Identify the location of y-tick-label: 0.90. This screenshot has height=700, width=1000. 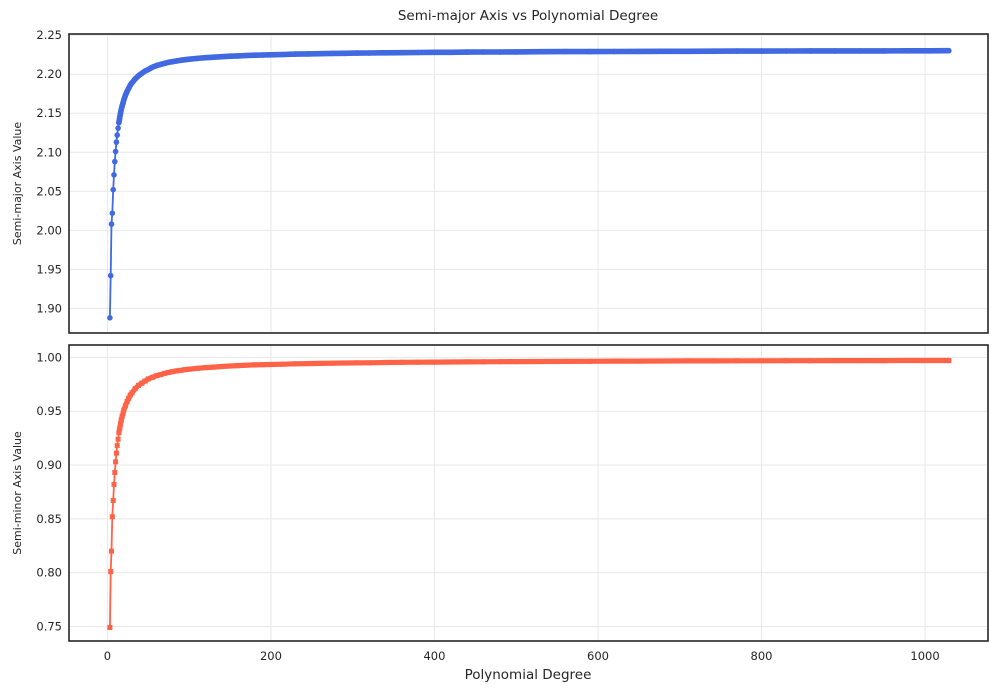
(49, 465).